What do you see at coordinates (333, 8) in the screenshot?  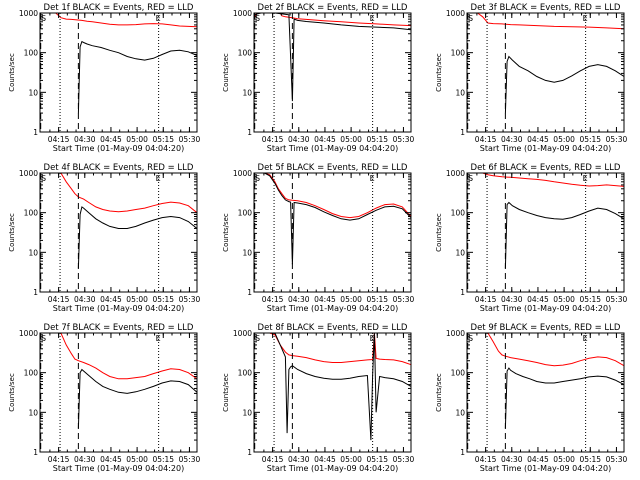 I see `panel-title: Det 2f BLACK = Events, RED = LLD` at bounding box center [333, 8].